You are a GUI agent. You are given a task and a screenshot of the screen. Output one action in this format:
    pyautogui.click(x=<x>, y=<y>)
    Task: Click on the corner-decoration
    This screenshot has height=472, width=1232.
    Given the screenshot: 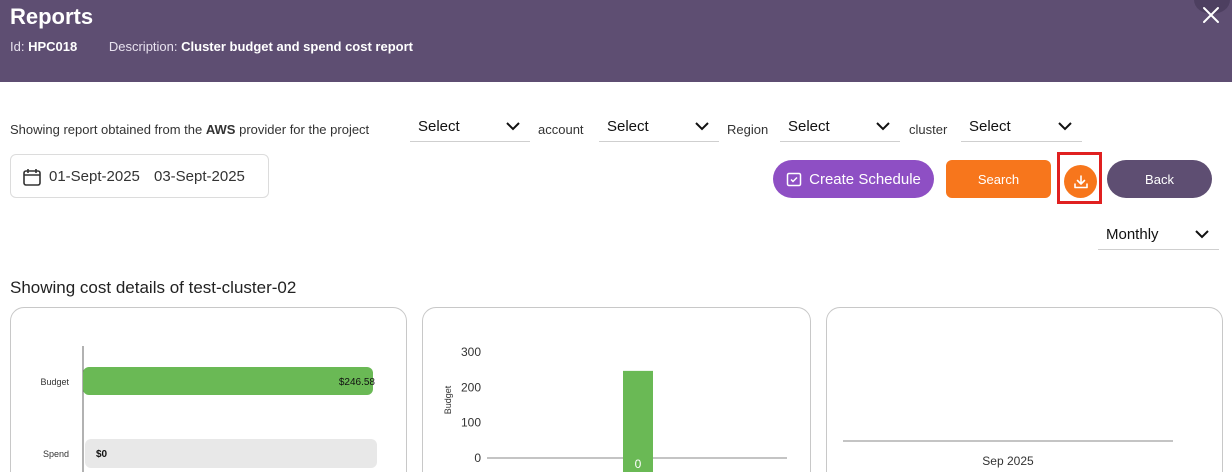 What is the action you would take?
    pyautogui.click(x=1212, y=7)
    